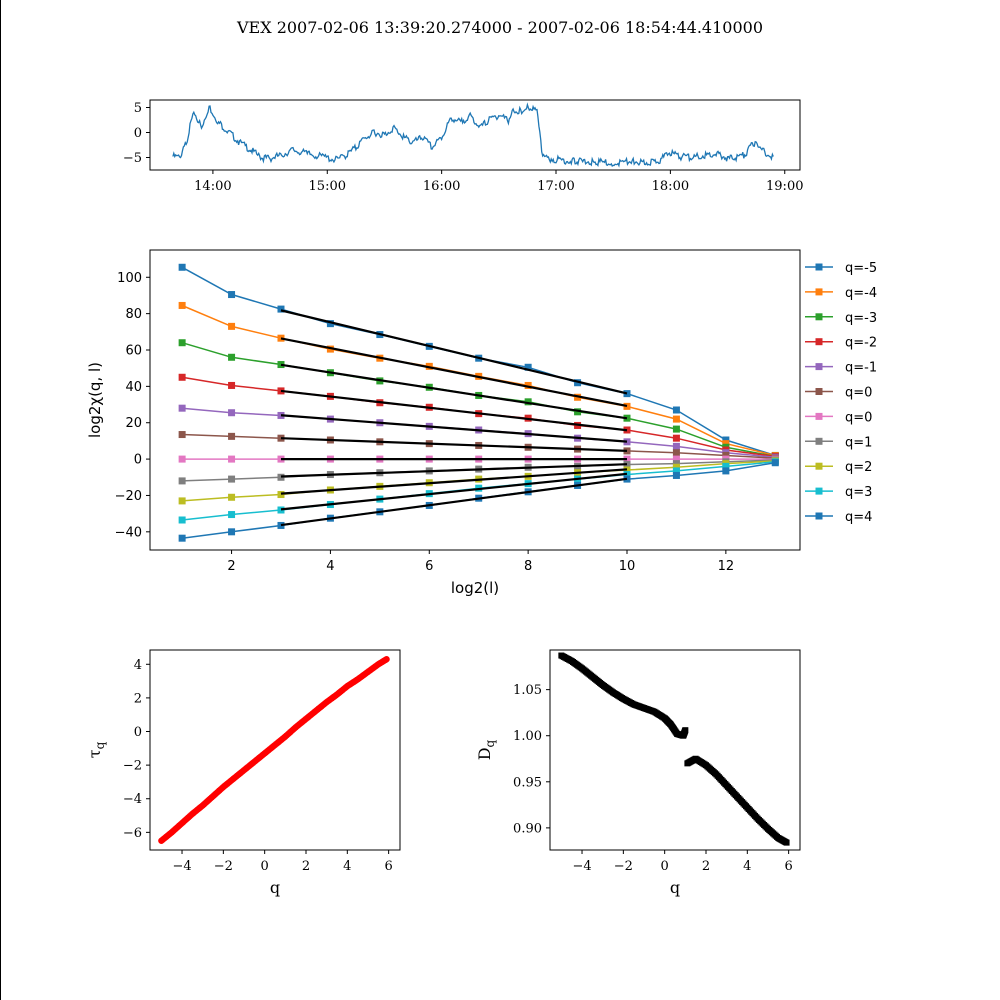 This screenshot has height=1000, width=1000. I want to click on tau-x-axis-label: q, so click(275, 887).